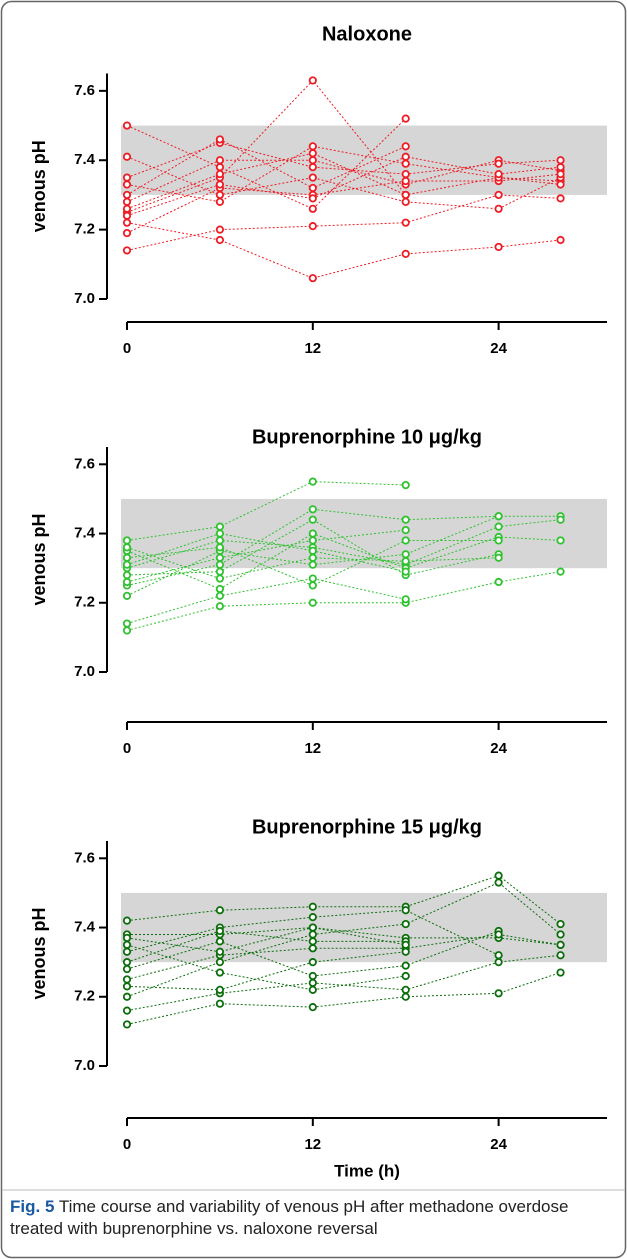 Image resolution: width=627 pixels, height=1259 pixels. Describe the element at coordinates (32, 1206) in the screenshot. I see `caption-label: Fig. 5` at that location.